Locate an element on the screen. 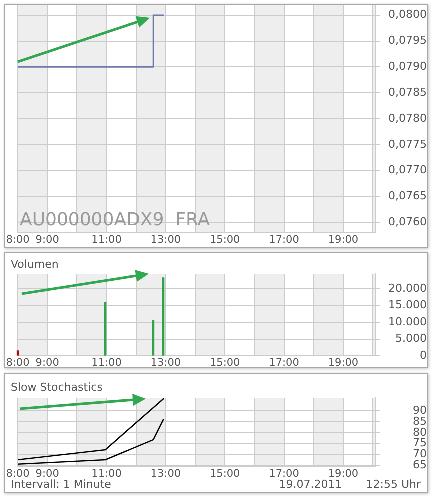  y-tick-label: 0,0795 is located at coordinates (407, 41).